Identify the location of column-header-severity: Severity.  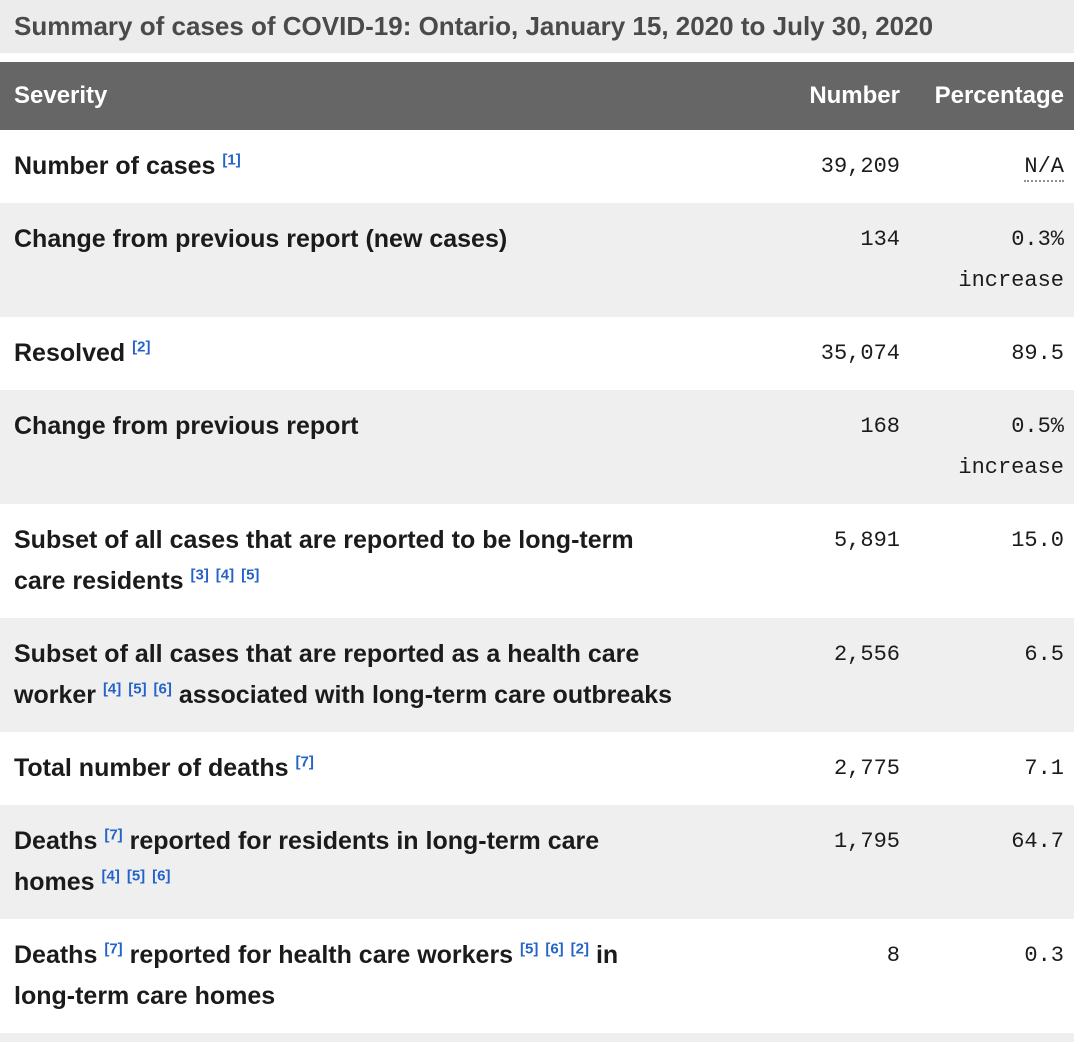
(345, 96).